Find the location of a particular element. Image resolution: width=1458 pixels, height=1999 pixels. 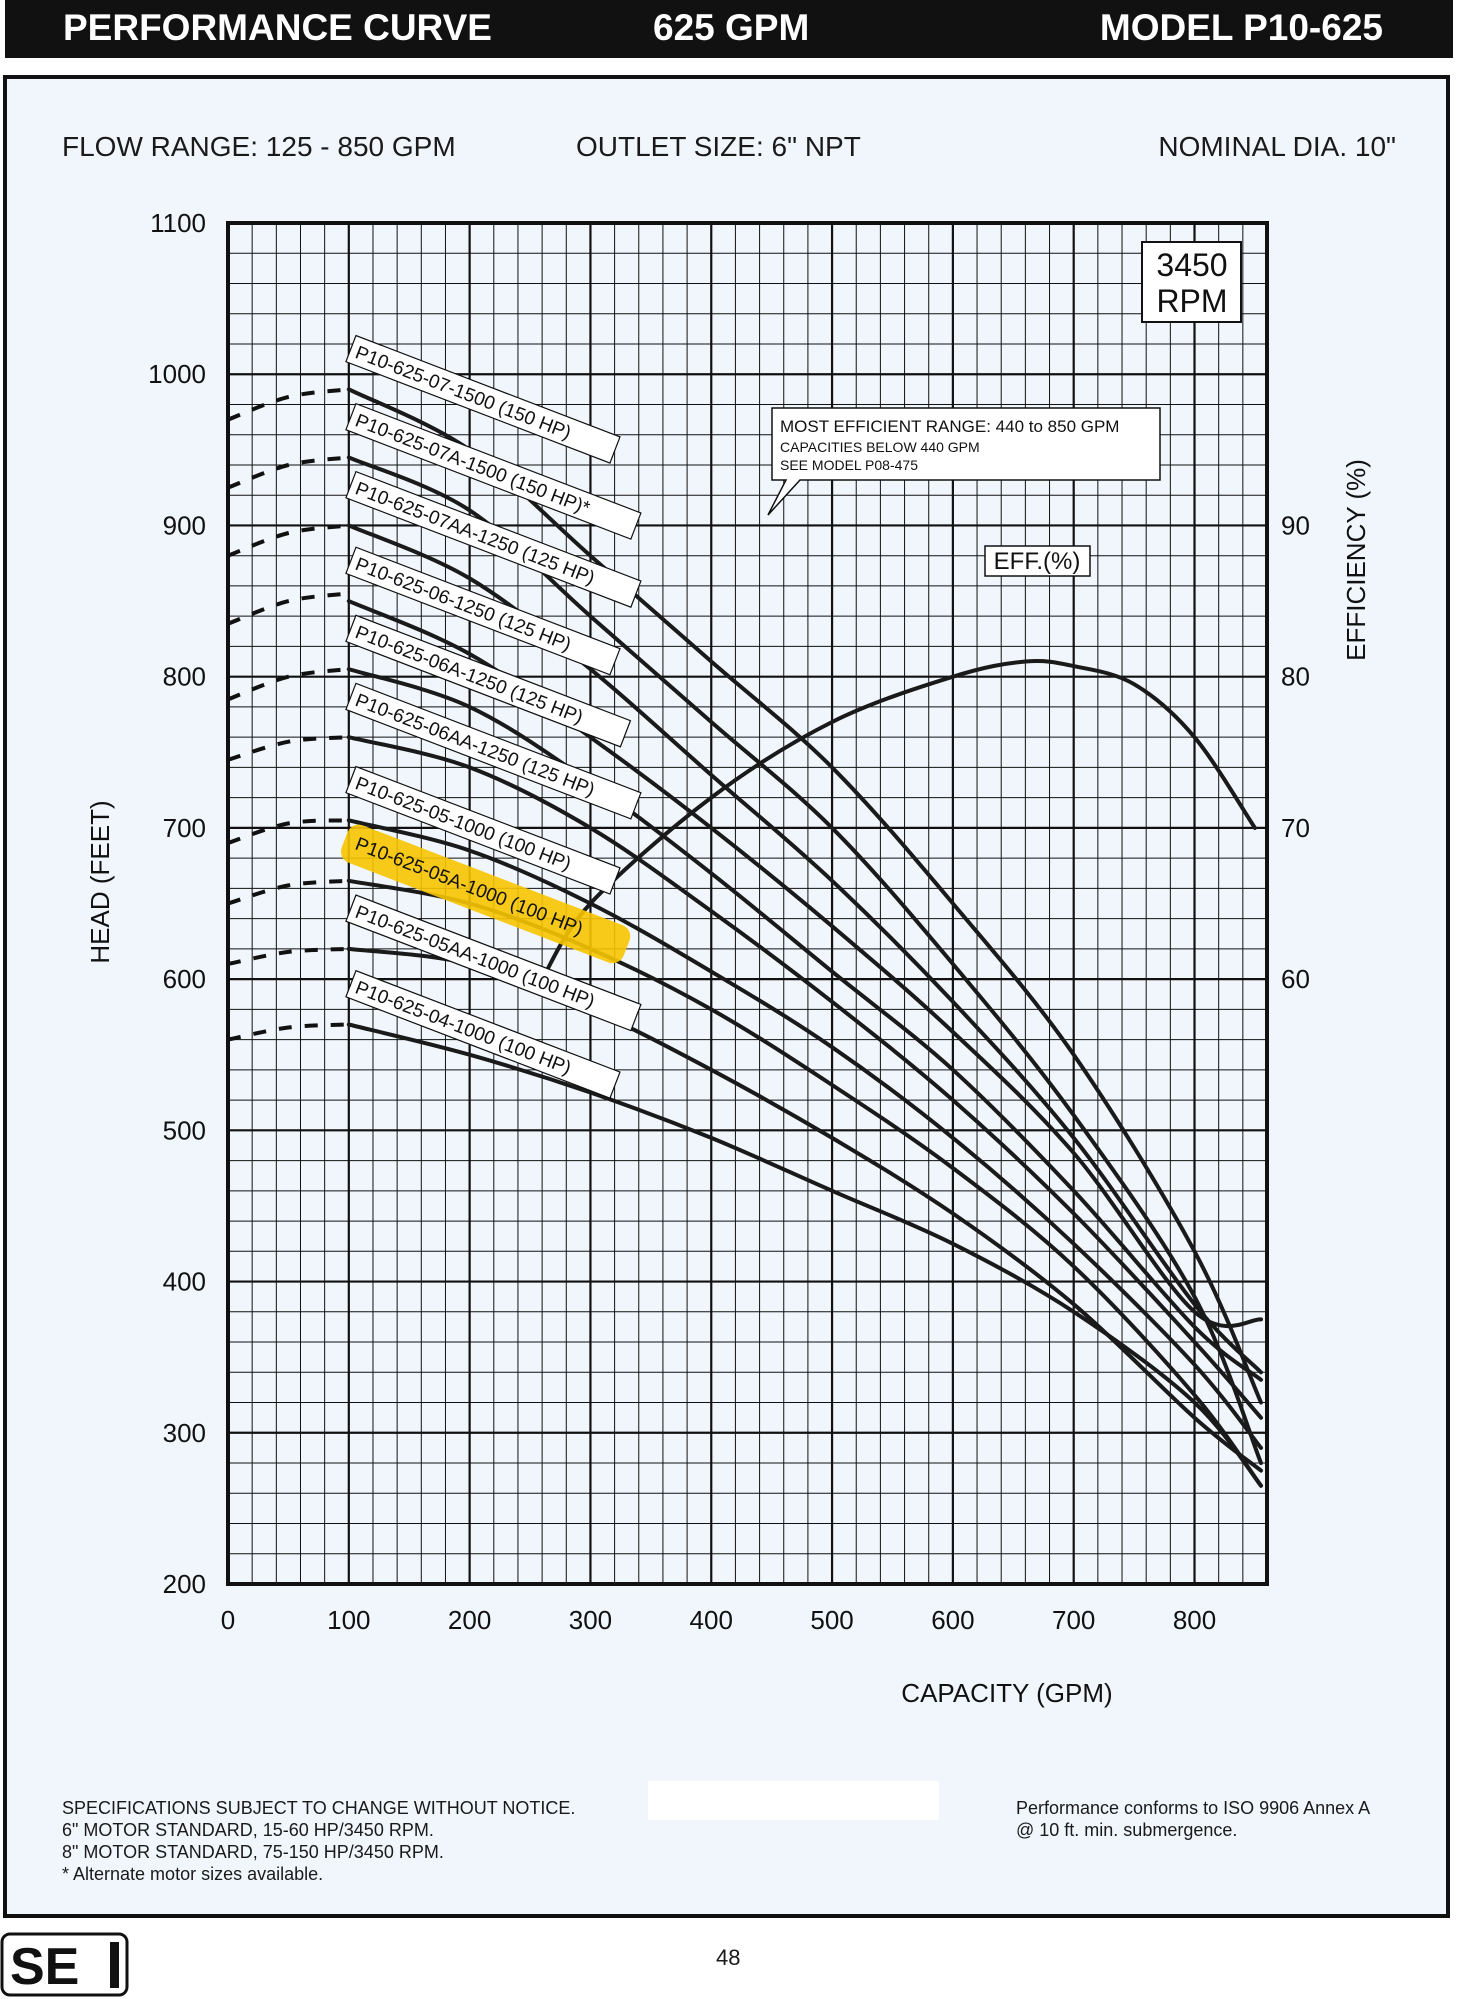

y-tick-label: 400 is located at coordinates (184, 1282).